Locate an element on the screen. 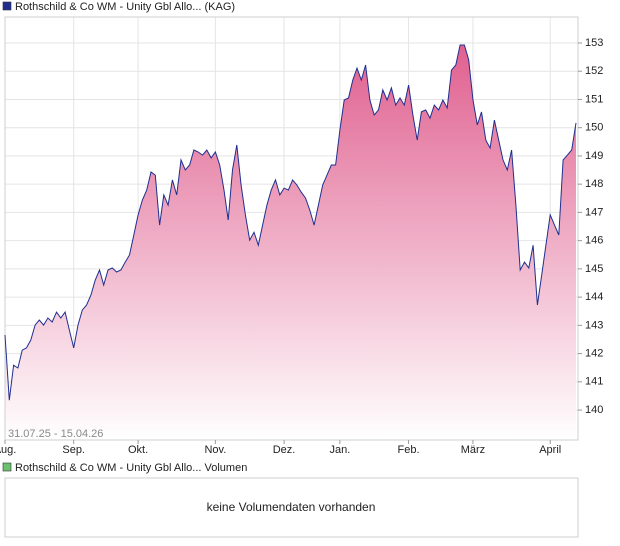  x-tick-label: April is located at coordinates (550, 450).